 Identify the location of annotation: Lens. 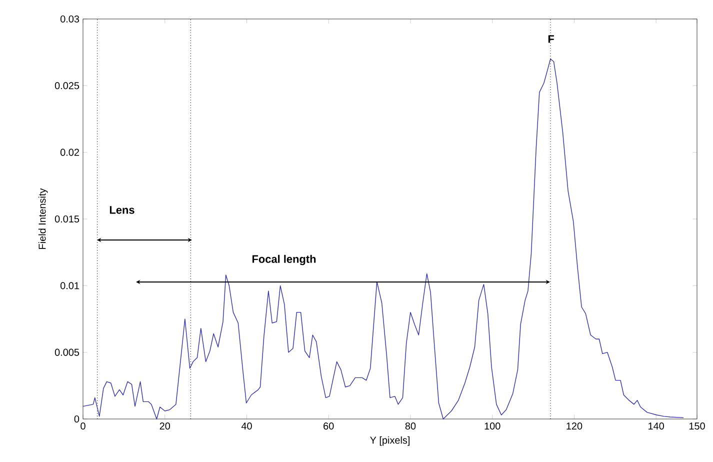
(122, 210).